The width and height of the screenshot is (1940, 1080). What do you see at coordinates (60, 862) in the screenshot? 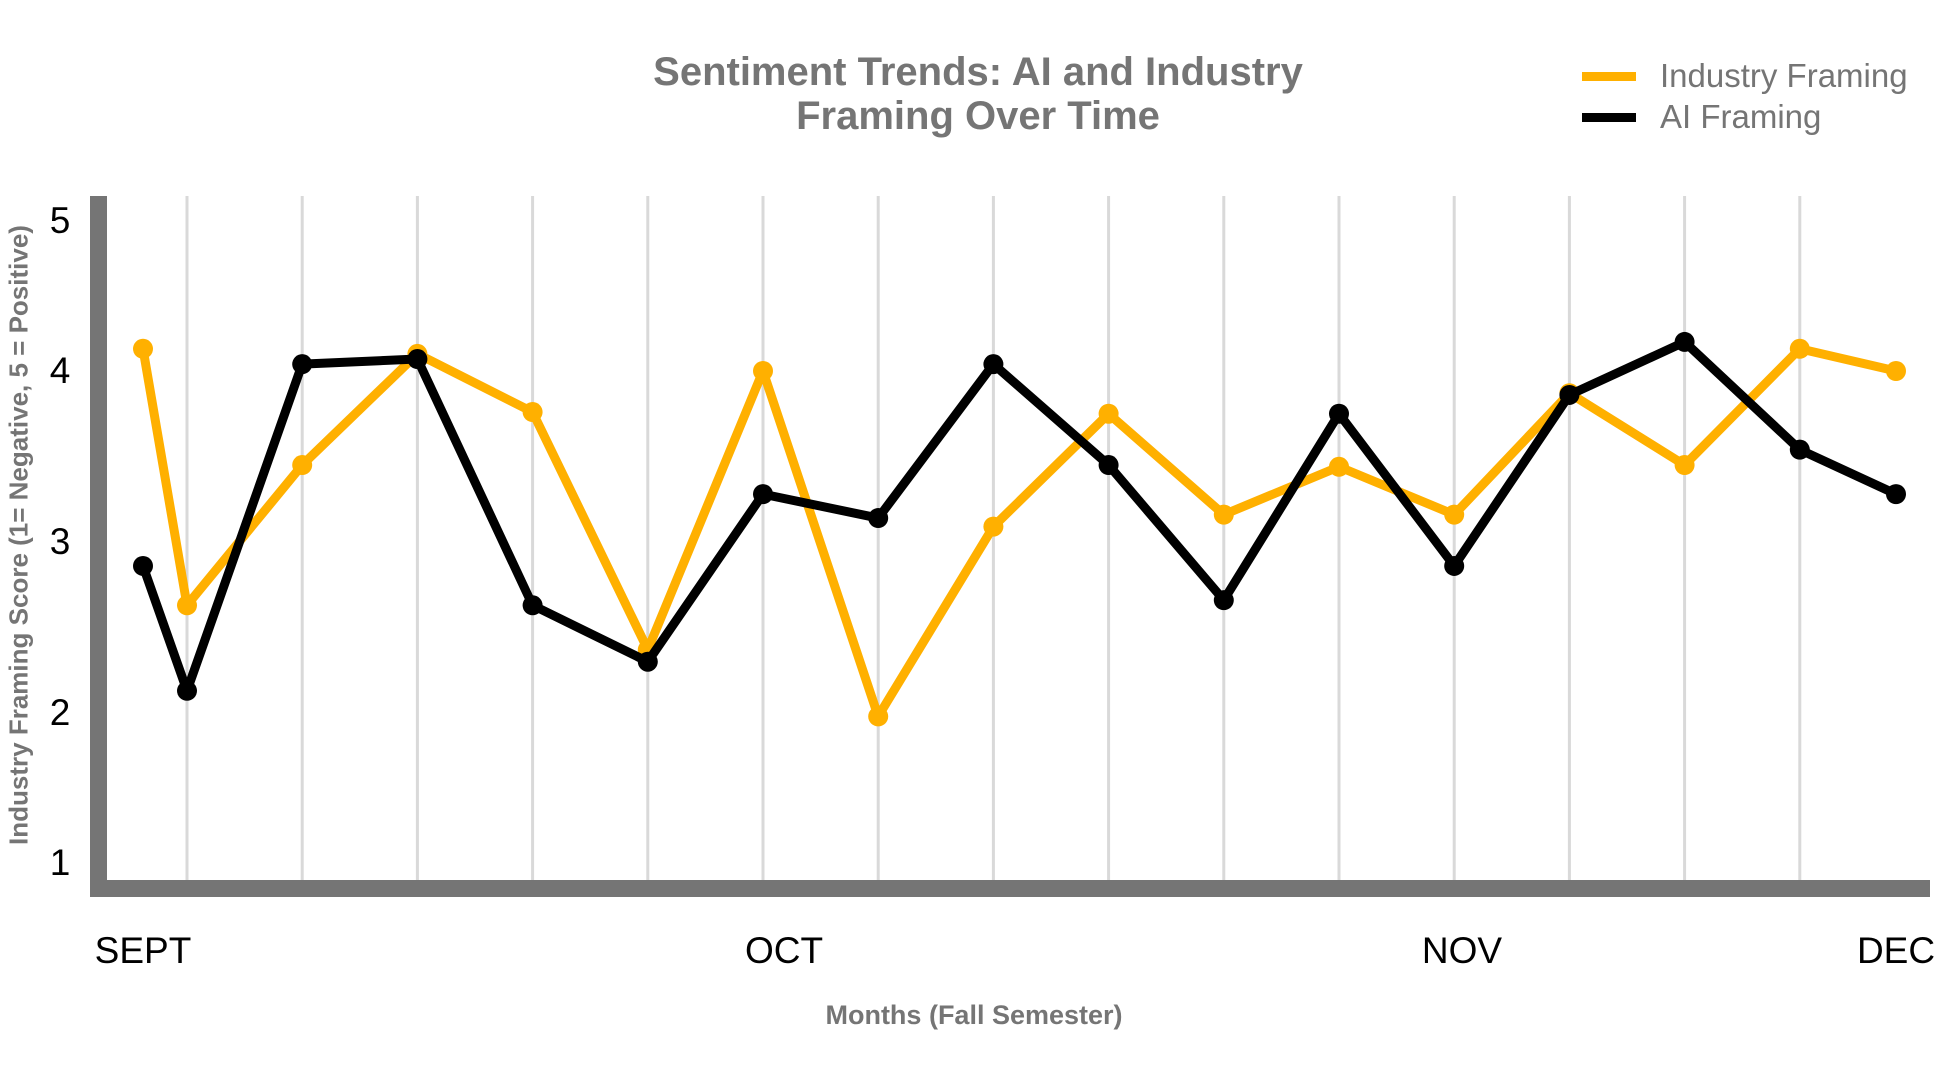
I see `y-tick-label: 1` at bounding box center [60, 862].